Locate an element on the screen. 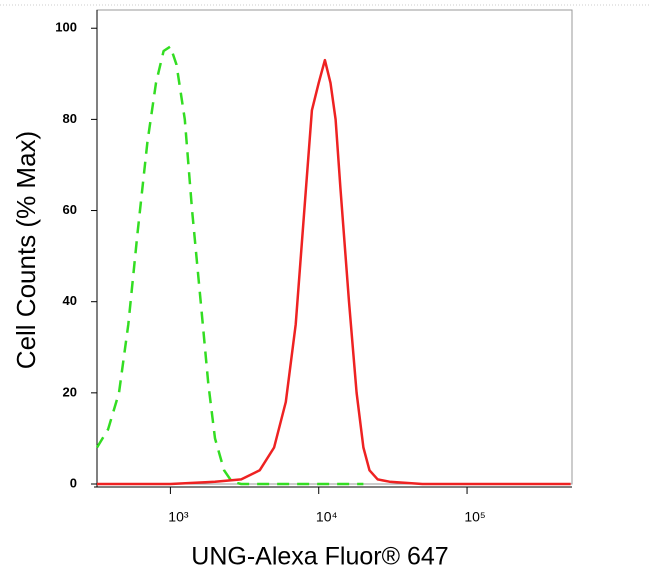  y-tick-label: 40 is located at coordinates (70, 300).